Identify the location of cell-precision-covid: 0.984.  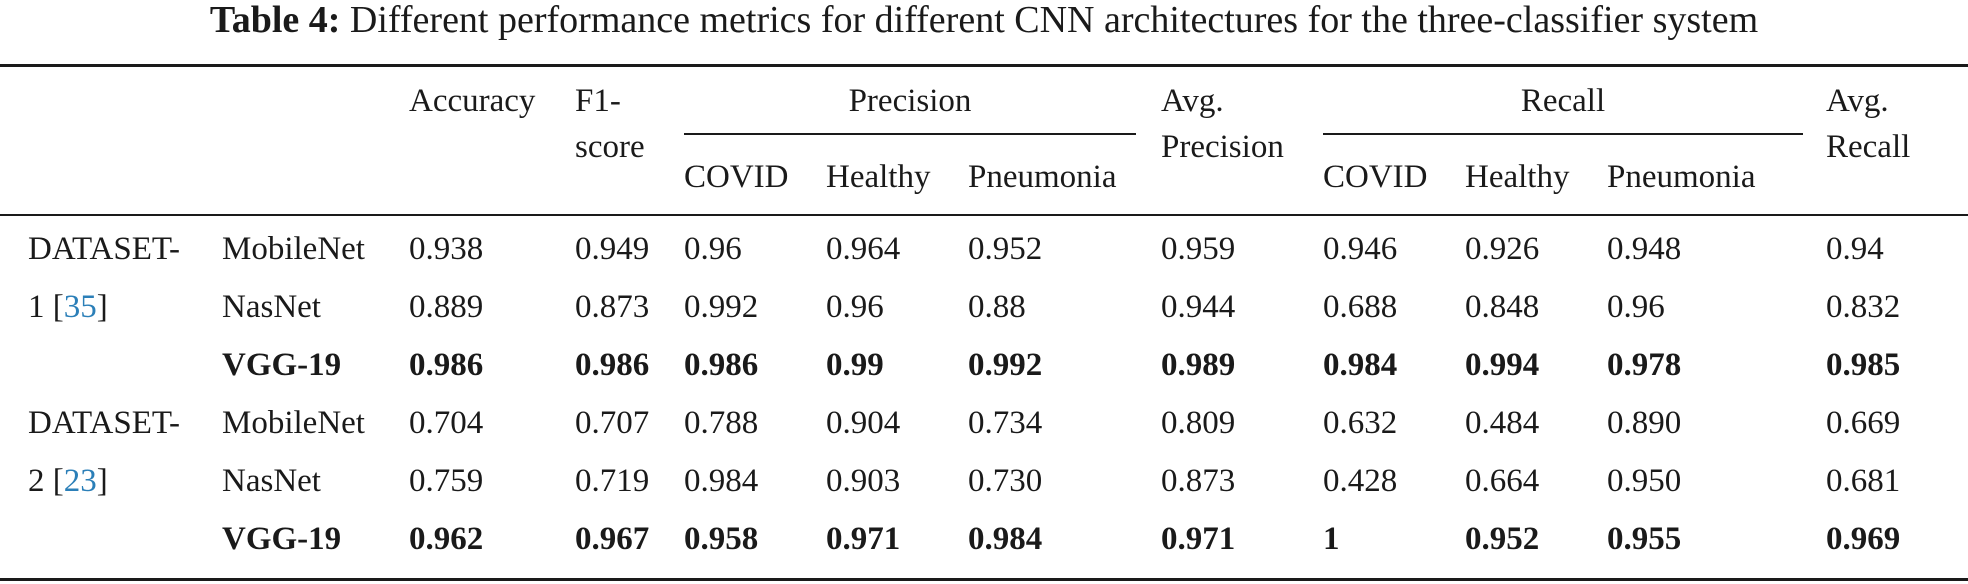
(721, 481).